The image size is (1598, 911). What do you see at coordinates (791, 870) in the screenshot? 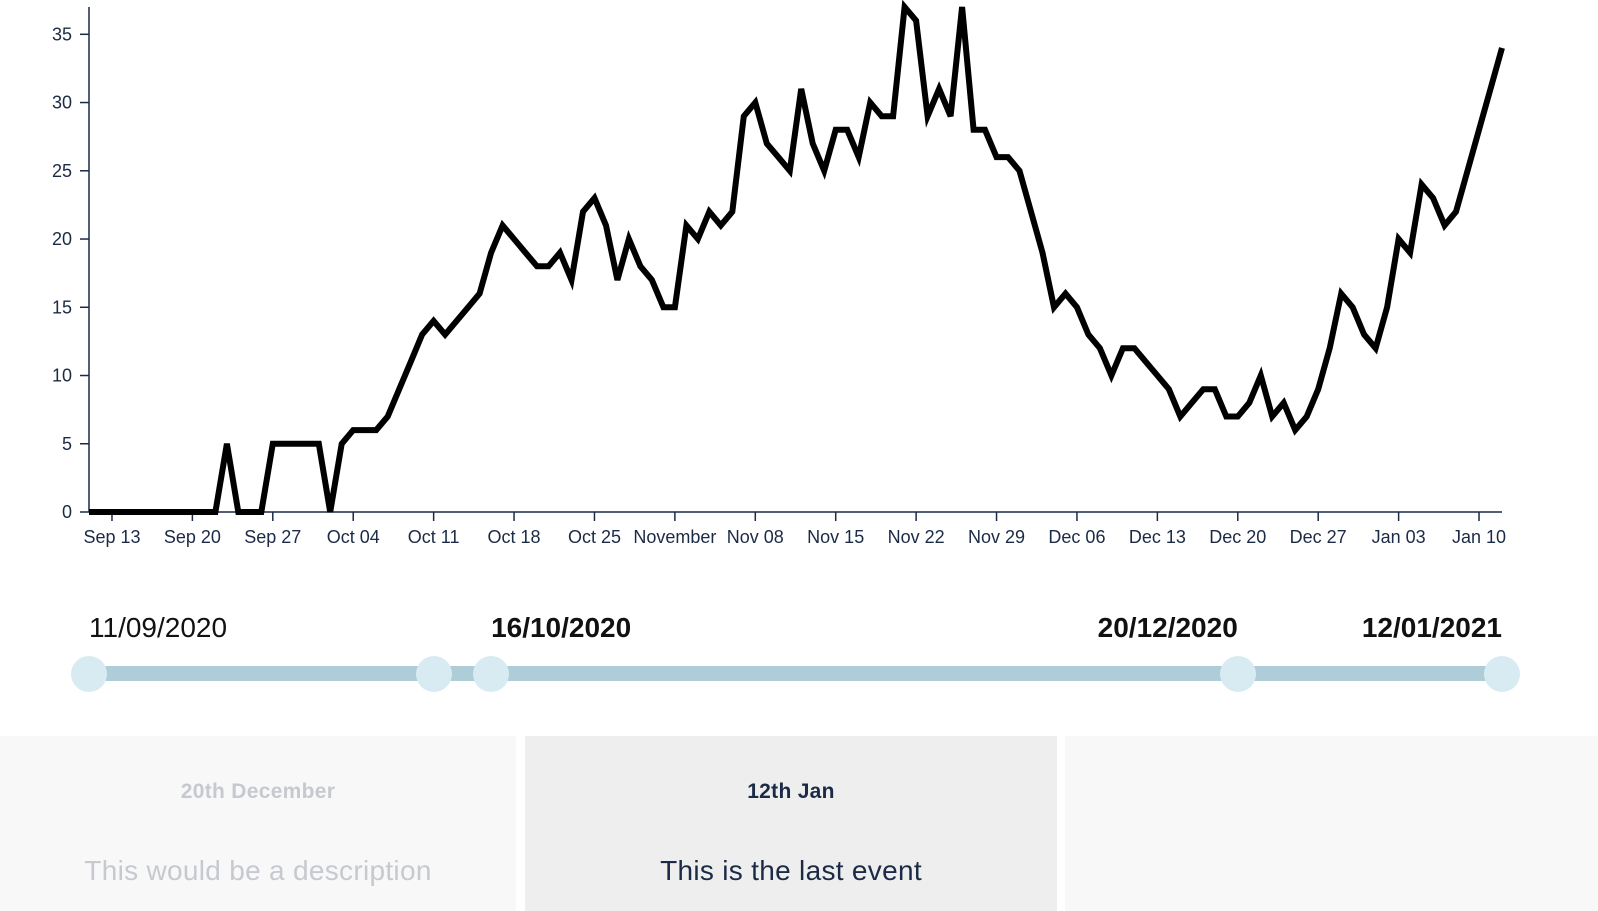
I see `event-description: This is the last event` at bounding box center [791, 870].